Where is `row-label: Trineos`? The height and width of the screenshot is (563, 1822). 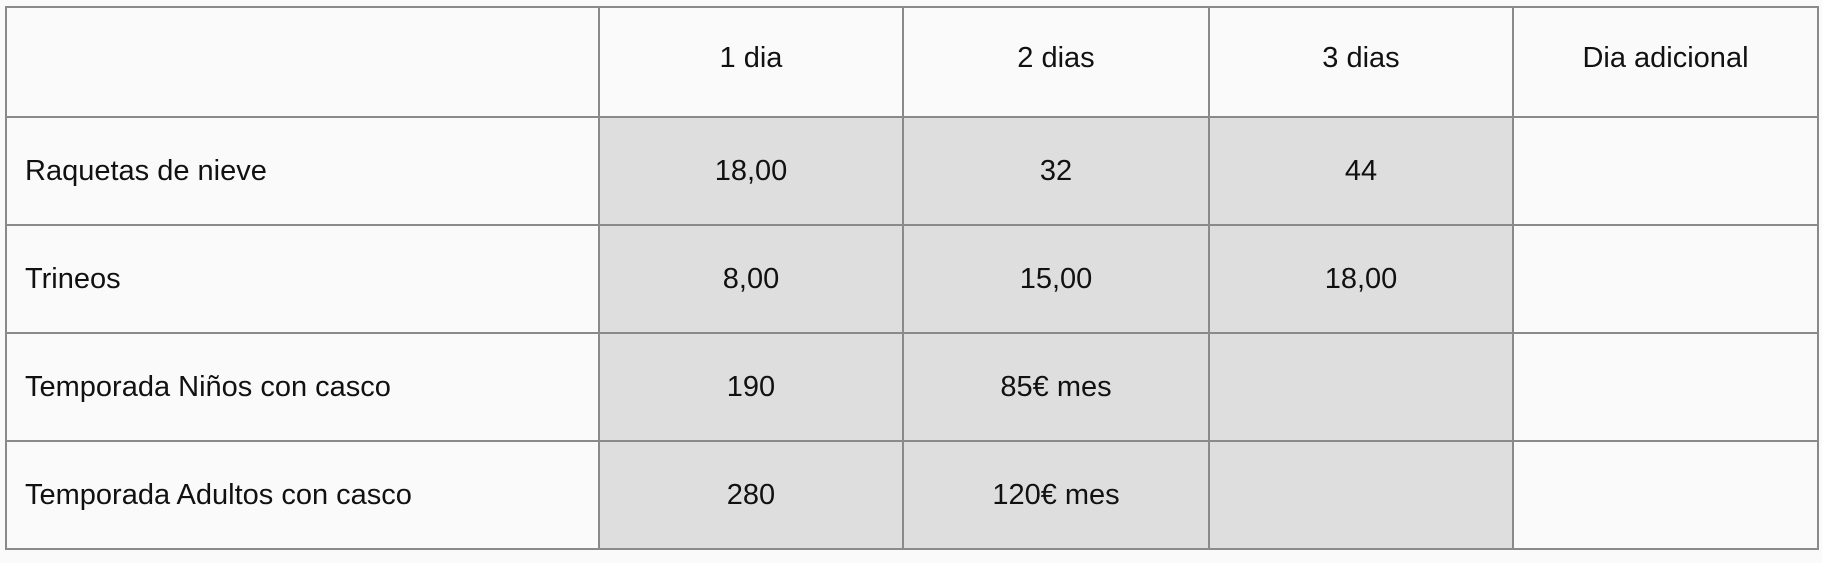 row-label: Trineos is located at coordinates (302, 279).